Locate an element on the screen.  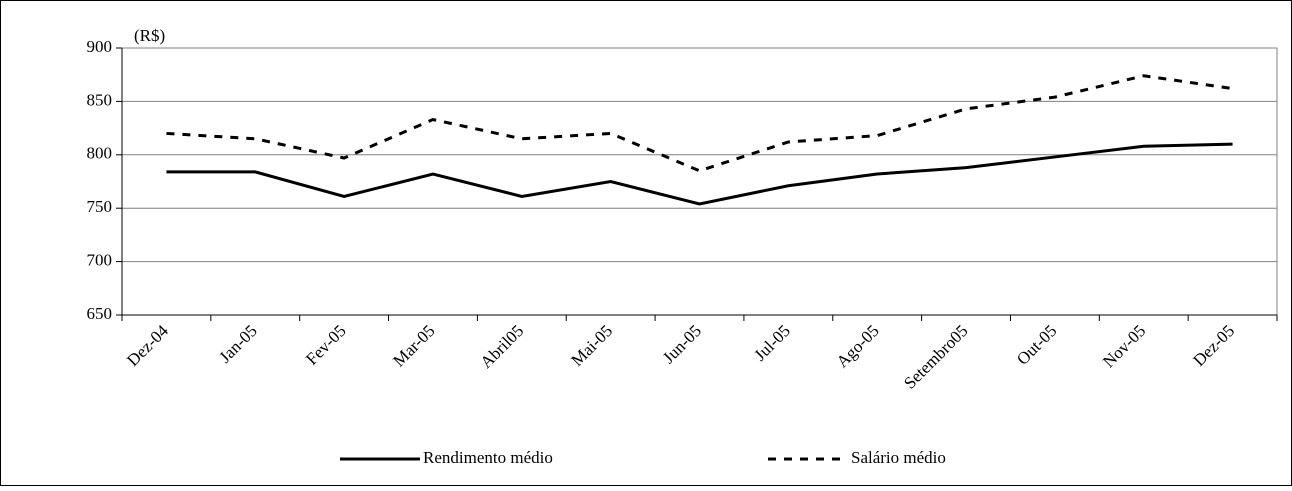
legend-label: Rendimento médio is located at coordinates (488, 457).